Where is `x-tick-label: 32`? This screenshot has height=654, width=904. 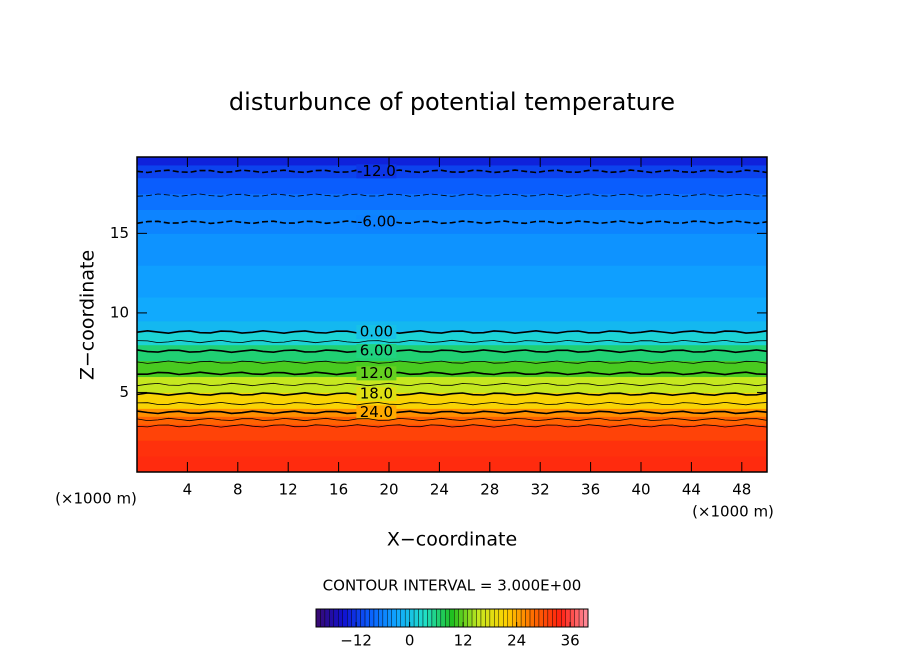
x-tick-label: 32 is located at coordinates (540, 490).